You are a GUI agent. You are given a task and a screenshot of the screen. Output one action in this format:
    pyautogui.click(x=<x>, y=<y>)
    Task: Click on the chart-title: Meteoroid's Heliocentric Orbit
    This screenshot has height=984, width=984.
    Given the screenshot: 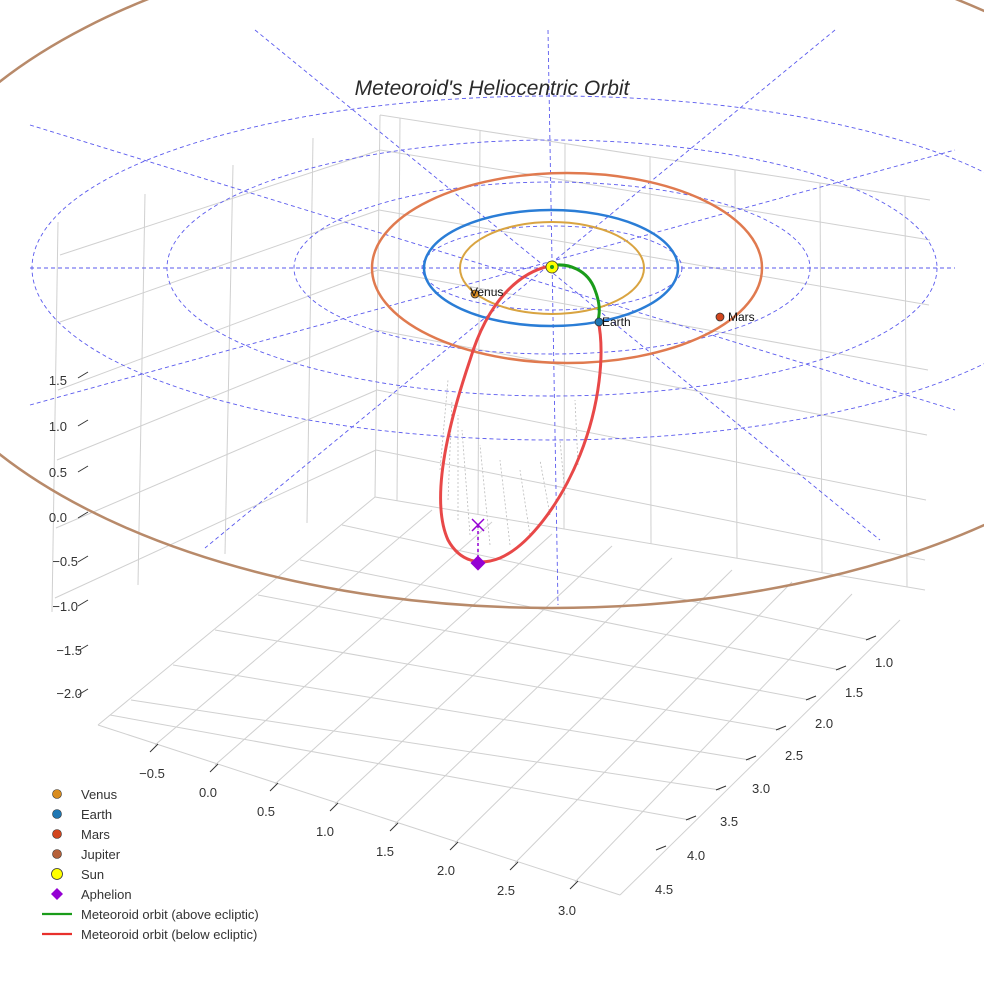 What is the action you would take?
    pyautogui.click(x=493, y=88)
    